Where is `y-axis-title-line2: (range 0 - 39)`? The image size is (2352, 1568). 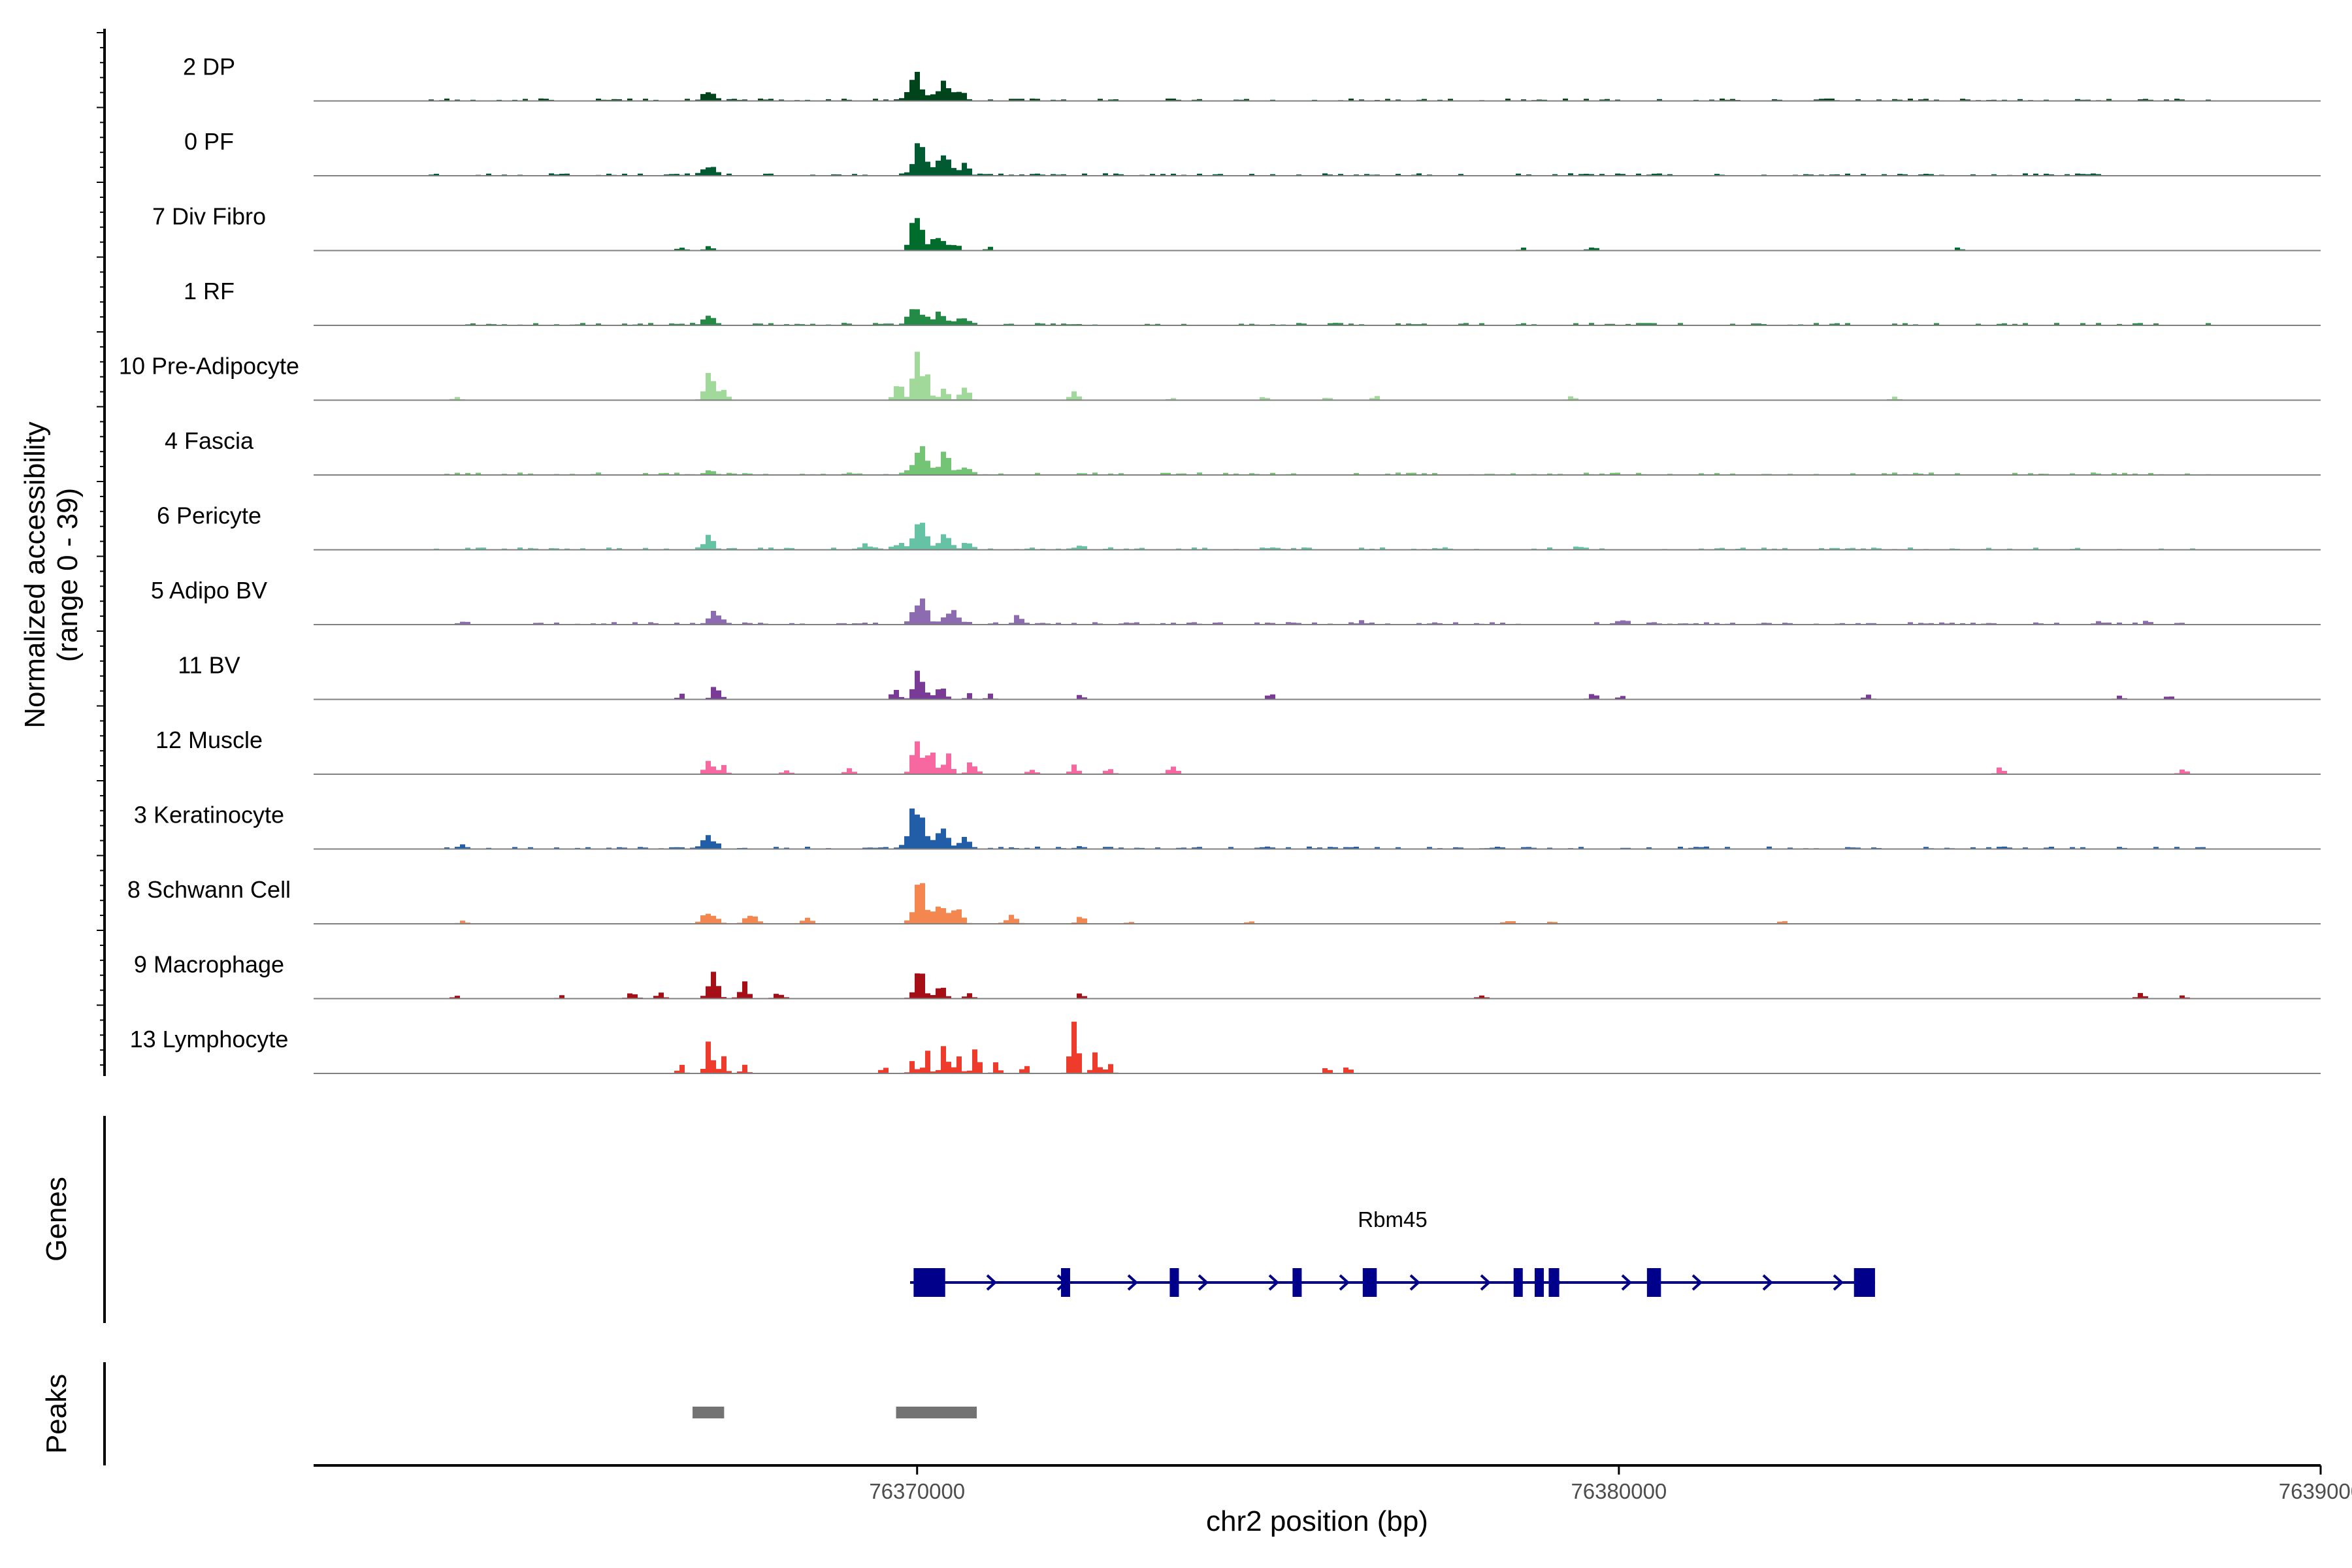 y-axis-title-line2: (range 0 - 39) is located at coordinates (68, 575).